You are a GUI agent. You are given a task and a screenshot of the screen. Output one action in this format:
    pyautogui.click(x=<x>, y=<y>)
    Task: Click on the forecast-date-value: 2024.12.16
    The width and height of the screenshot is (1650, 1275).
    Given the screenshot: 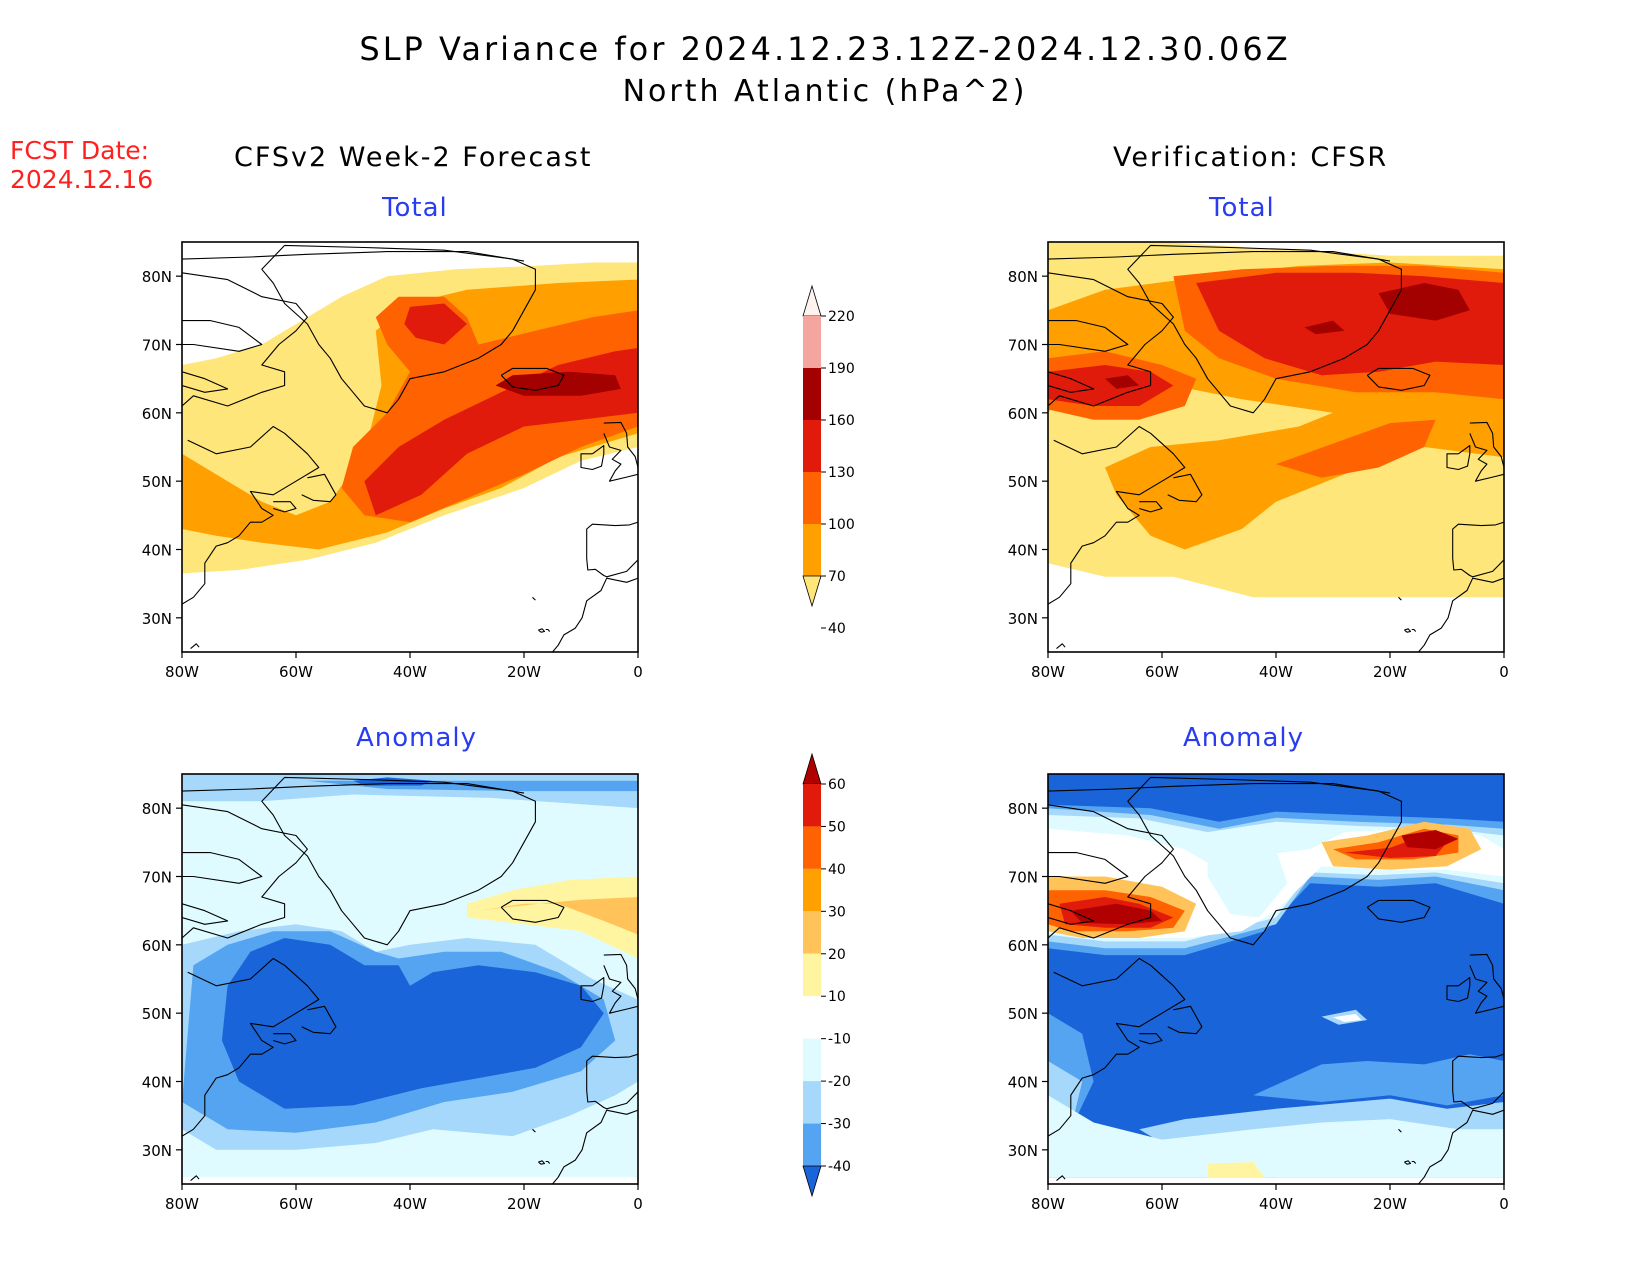 What is the action you would take?
    pyautogui.click(x=82, y=179)
    